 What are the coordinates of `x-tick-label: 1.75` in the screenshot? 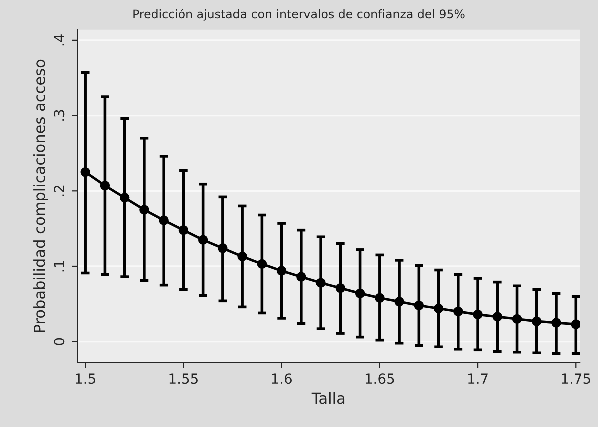 It's located at (576, 379).